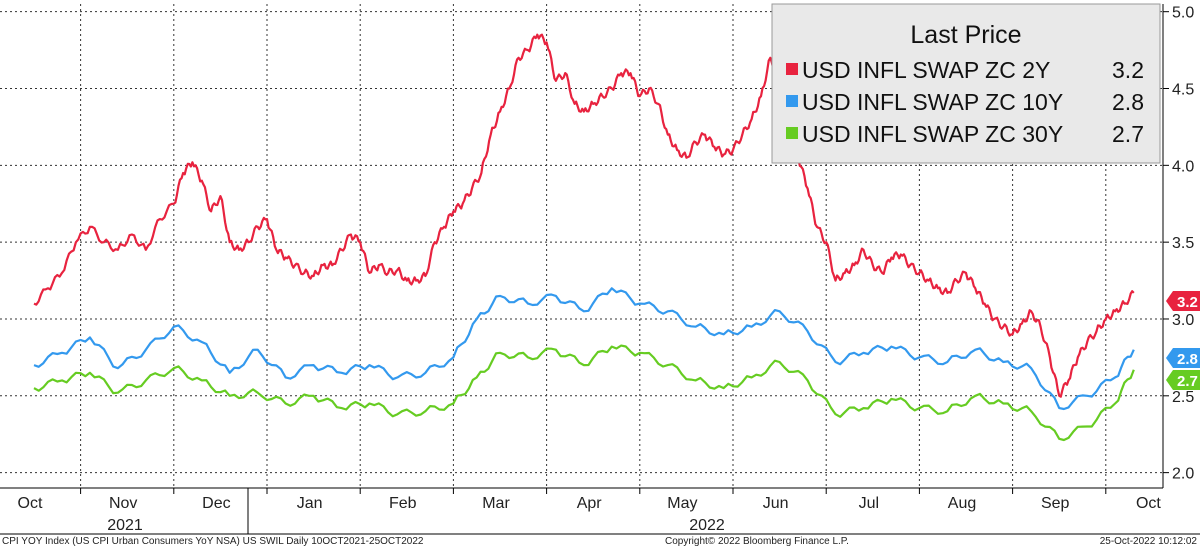 Image resolution: width=1200 pixels, height=548 pixels. What do you see at coordinates (123, 503) in the screenshot?
I see `x-month-label: Nov` at bounding box center [123, 503].